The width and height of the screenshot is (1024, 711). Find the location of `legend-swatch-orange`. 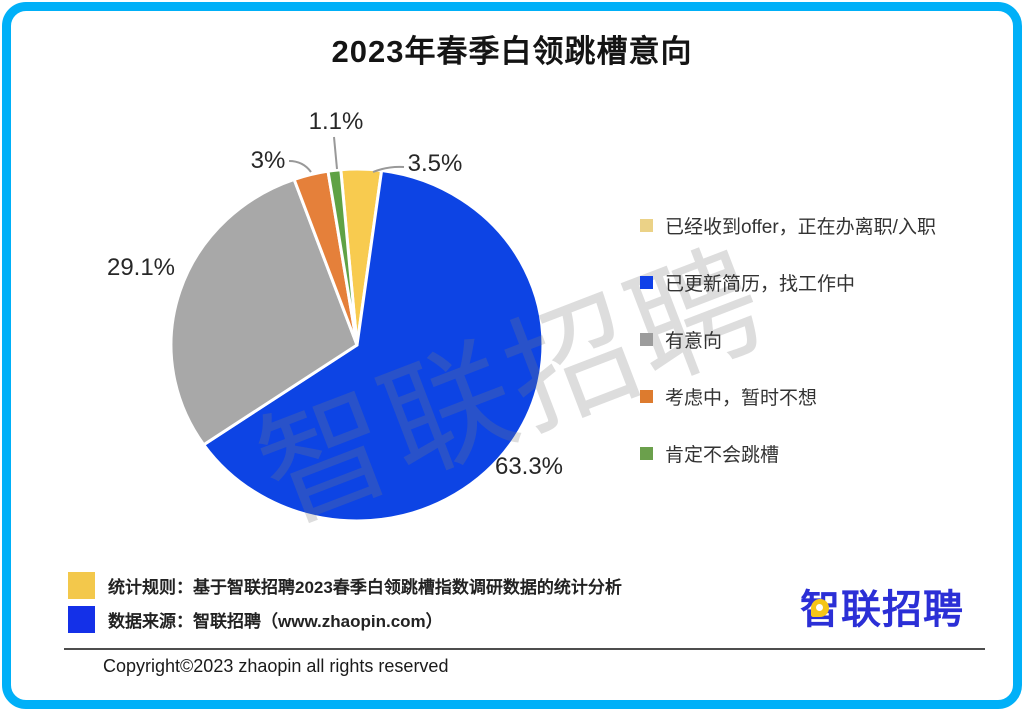

legend-swatch-orange is located at coordinates (646, 396).